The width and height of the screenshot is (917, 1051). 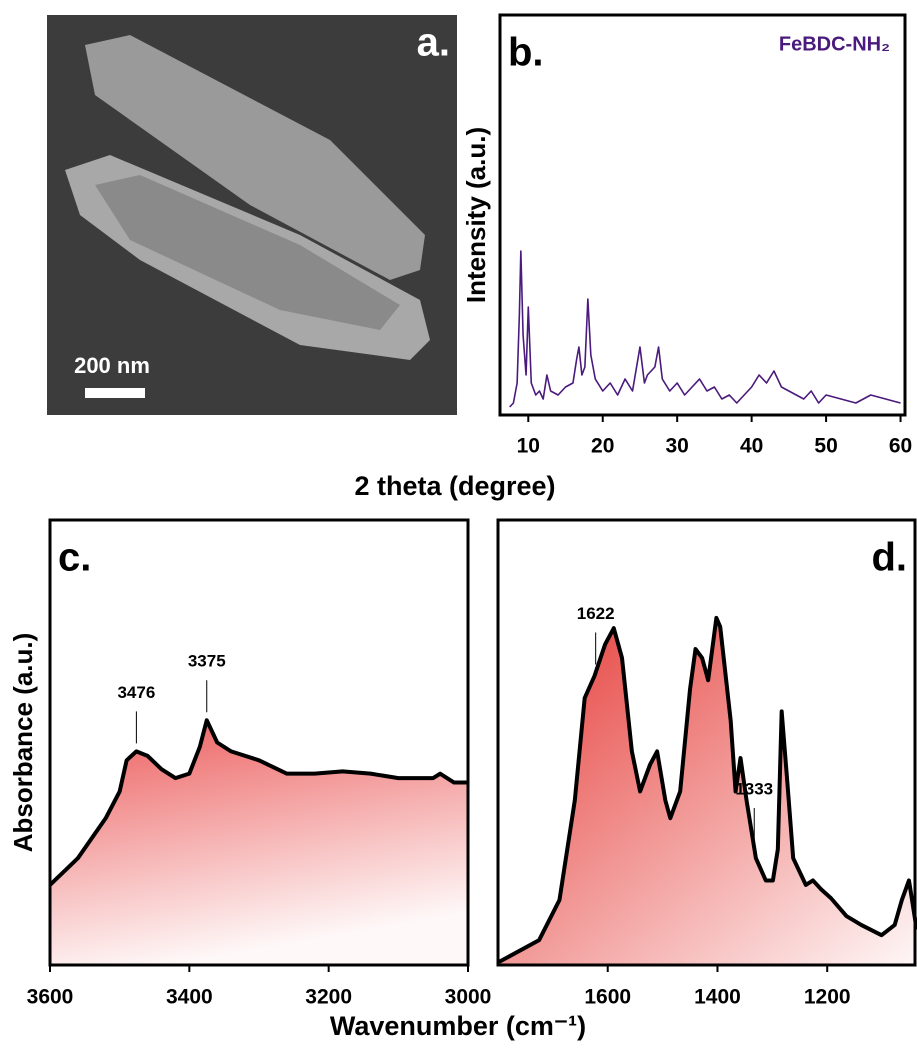 I want to click on panel-label: b., so click(x=526, y=53).